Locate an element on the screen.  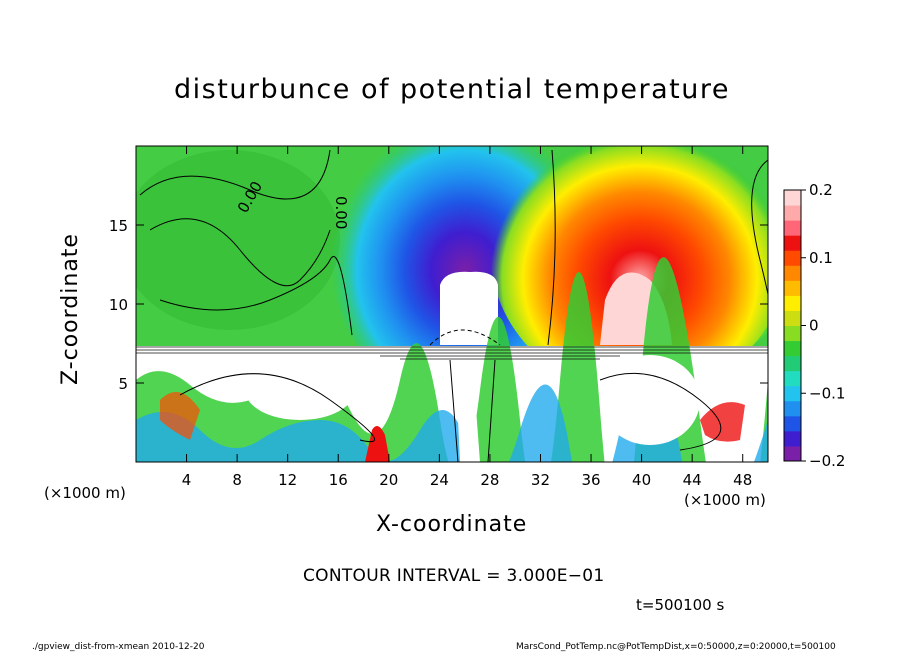
colorbar-tick-label: −0.2 is located at coordinates (827, 461).